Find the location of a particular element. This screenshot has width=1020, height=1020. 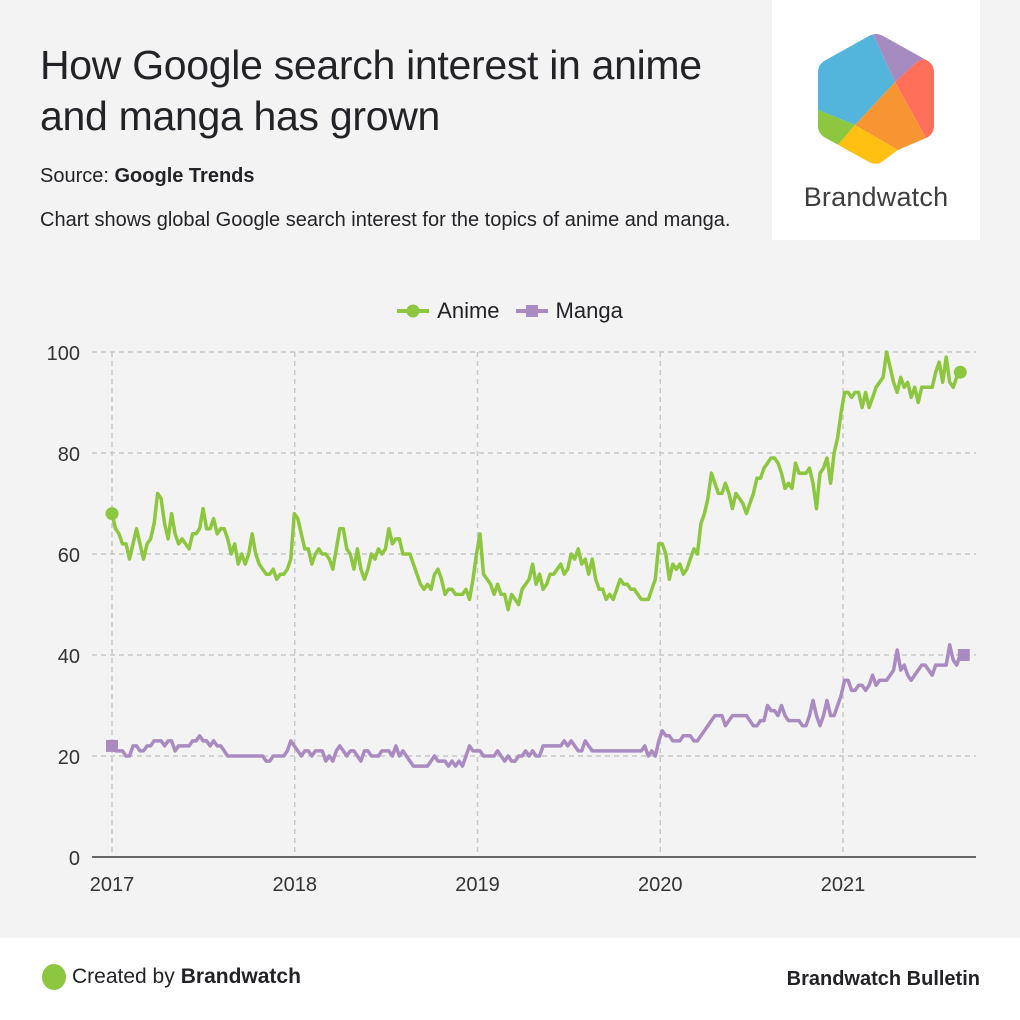

source-line: Source: Google Trends is located at coordinates (147, 176).